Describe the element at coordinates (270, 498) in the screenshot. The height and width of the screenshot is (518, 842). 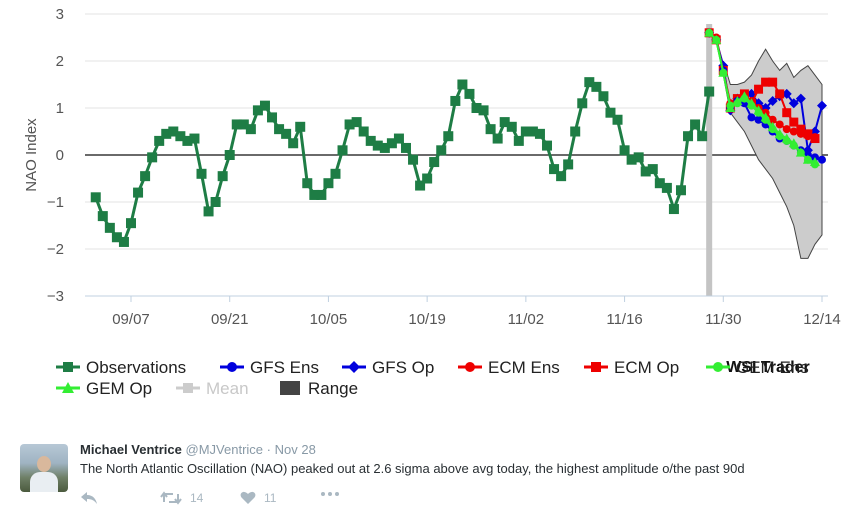
I see `like-count: 11` at that location.